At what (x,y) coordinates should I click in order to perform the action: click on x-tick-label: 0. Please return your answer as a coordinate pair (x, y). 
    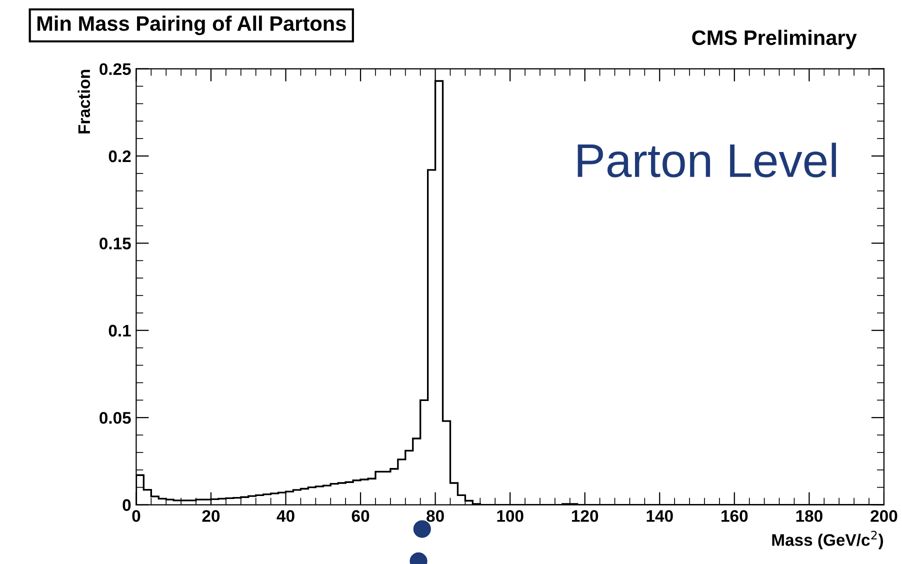
    Looking at the image, I should click on (136, 516).